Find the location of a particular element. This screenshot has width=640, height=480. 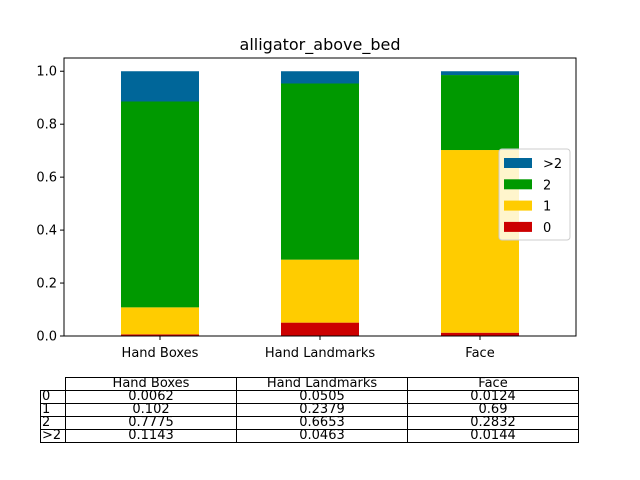

table-cell: 0.2379 is located at coordinates (322, 410).